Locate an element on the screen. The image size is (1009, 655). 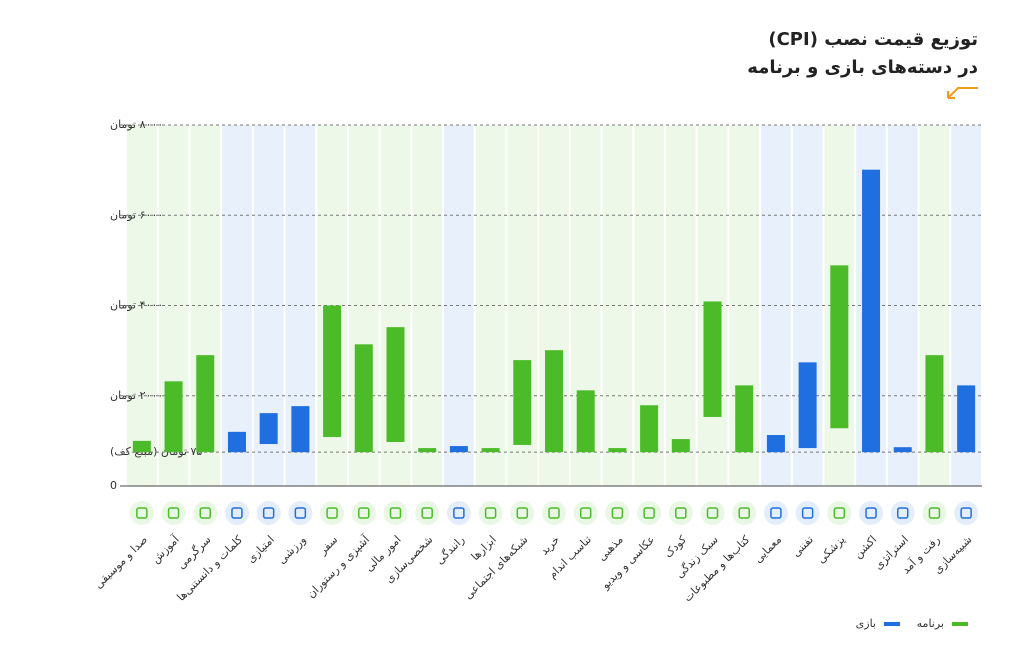
x-tick-label: معمایی is located at coordinates (768, 549).